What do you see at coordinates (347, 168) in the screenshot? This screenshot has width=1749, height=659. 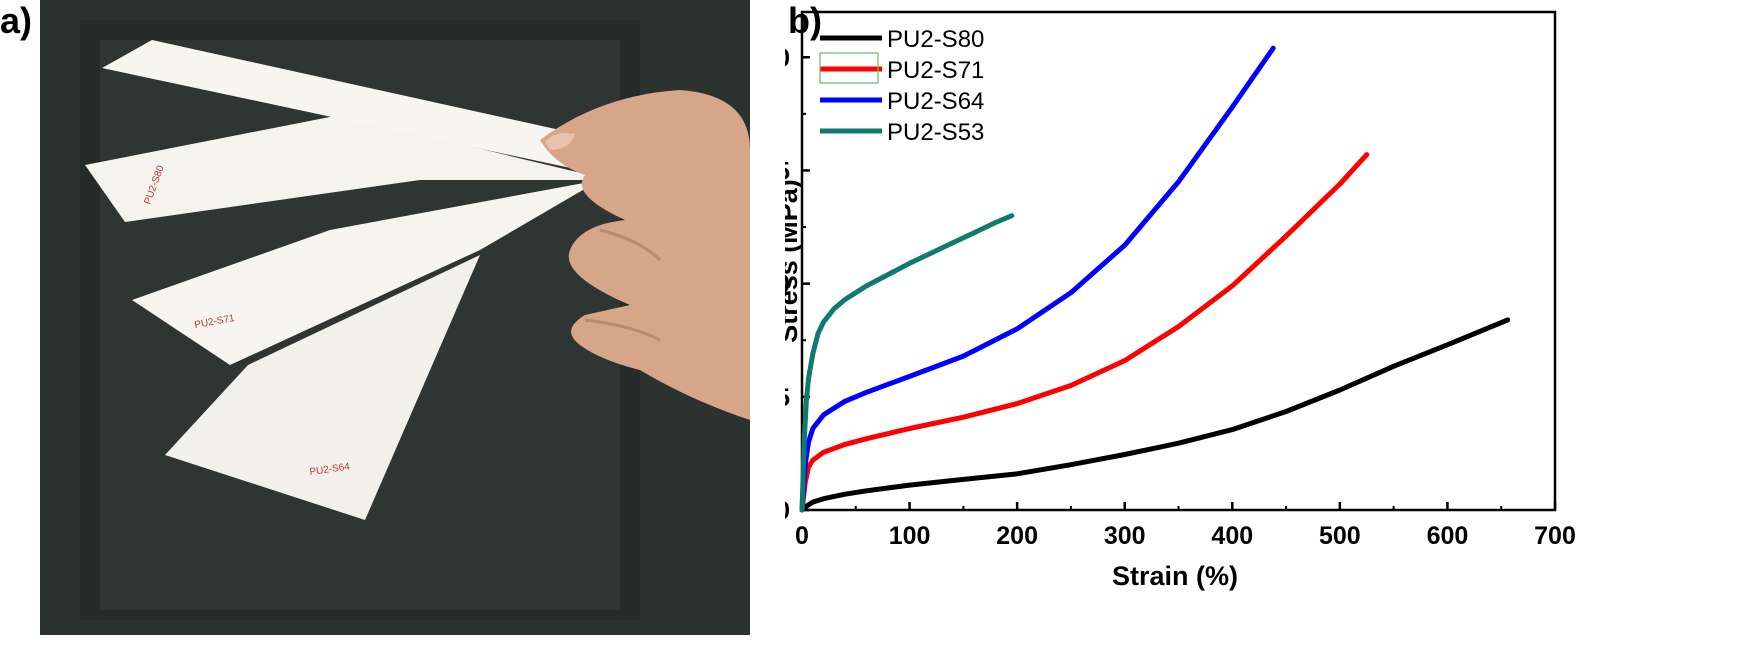 I see `sheet-second` at bounding box center [347, 168].